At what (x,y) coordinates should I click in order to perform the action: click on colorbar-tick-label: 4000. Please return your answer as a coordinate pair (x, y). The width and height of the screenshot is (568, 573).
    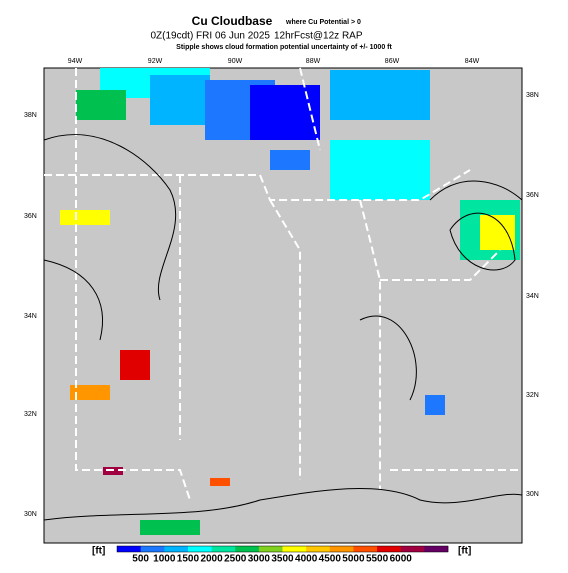
    Looking at the image, I should click on (306, 559).